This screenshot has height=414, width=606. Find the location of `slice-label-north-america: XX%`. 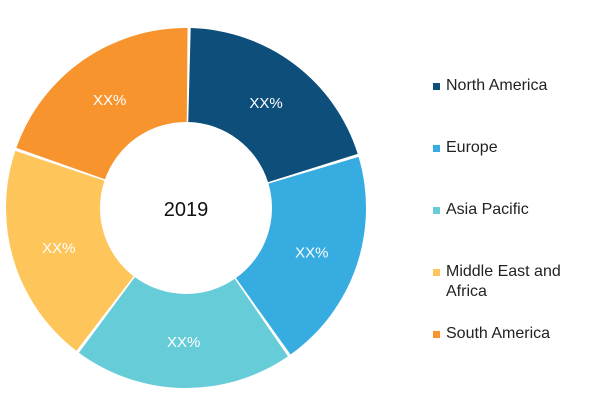

slice-label-north-america: XX% is located at coordinates (265, 103).